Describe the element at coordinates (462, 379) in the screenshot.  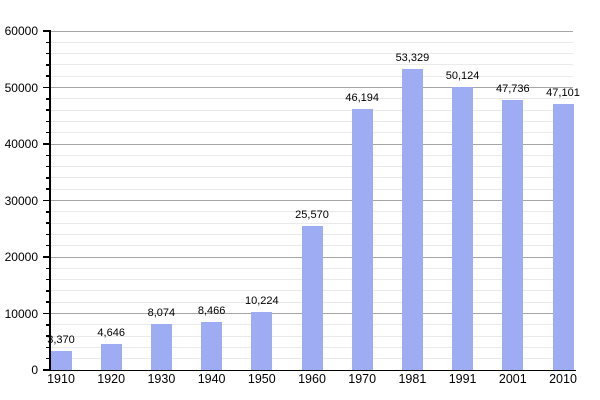
I see `x-tick-label-1991: 1991` at that location.